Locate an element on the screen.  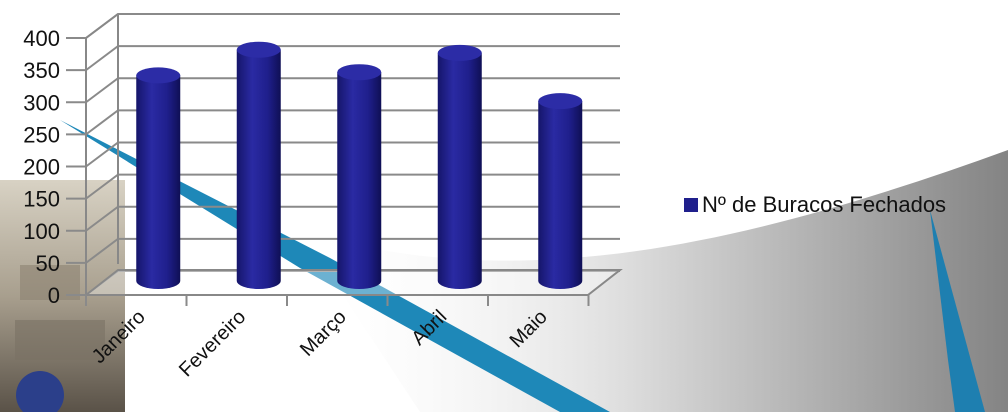
y-tick-label: 300 is located at coordinates (41, 102).